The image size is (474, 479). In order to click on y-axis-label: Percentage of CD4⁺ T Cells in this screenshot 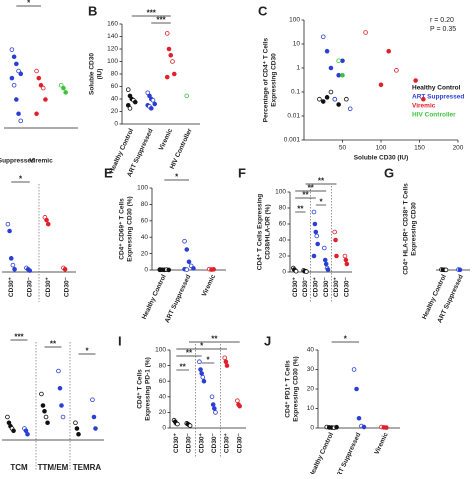, I will do `click(266, 79)`.